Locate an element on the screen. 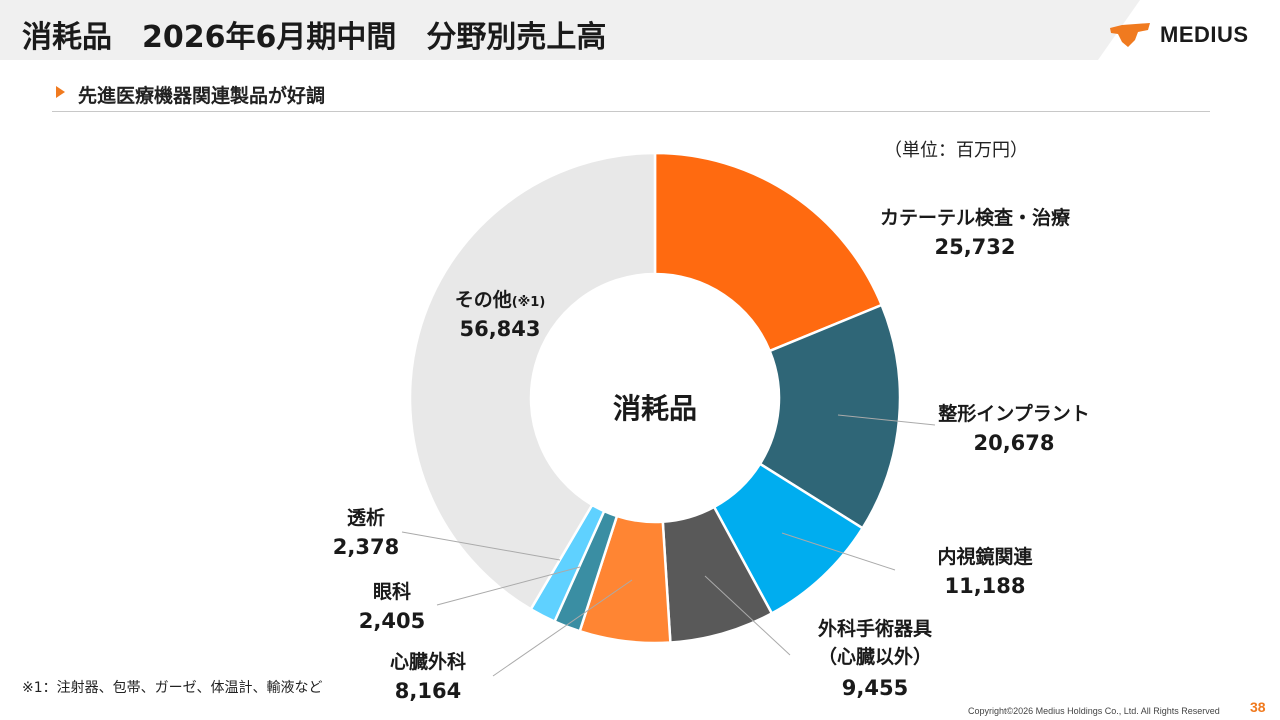 Image resolution: width=1280 pixels, height=720 pixels. slice-name-7: その他(※1) is located at coordinates (500, 299).